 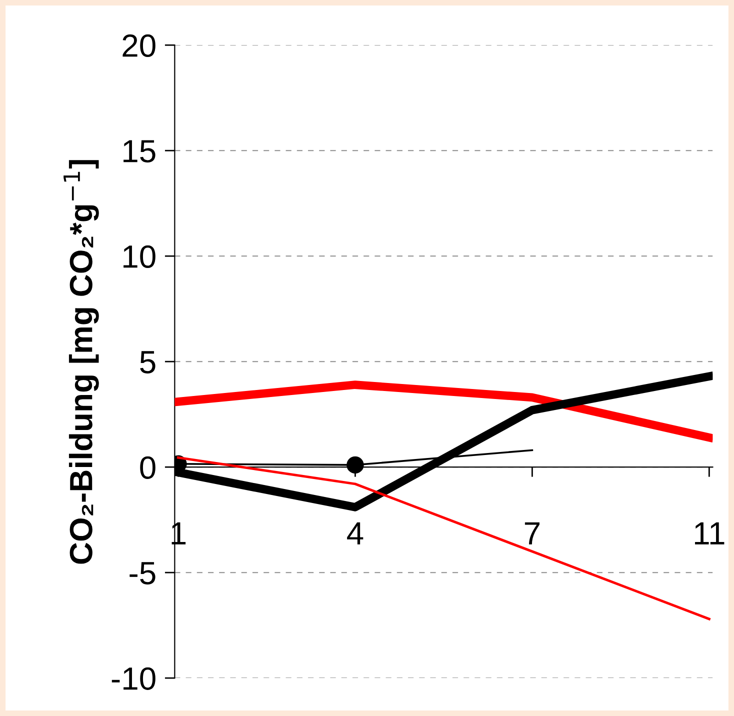 I want to click on x-tick-label: 4, so click(x=355, y=533).